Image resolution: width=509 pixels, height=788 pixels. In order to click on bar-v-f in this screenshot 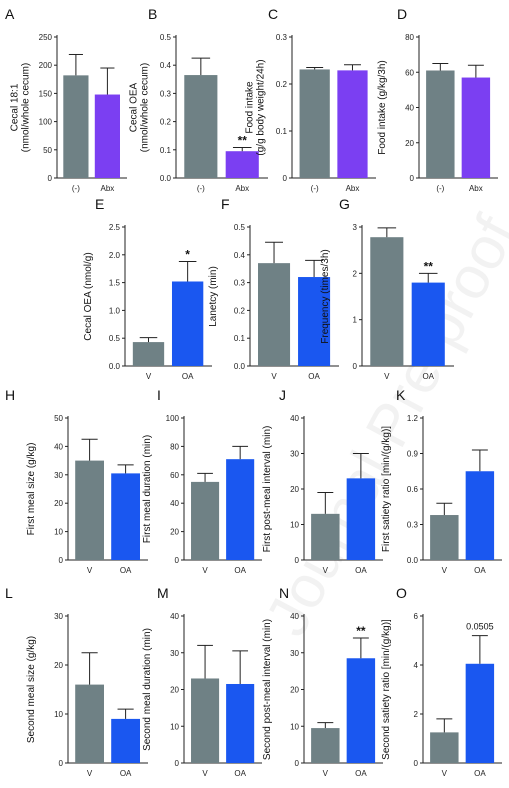, I will do `click(274, 314)`.